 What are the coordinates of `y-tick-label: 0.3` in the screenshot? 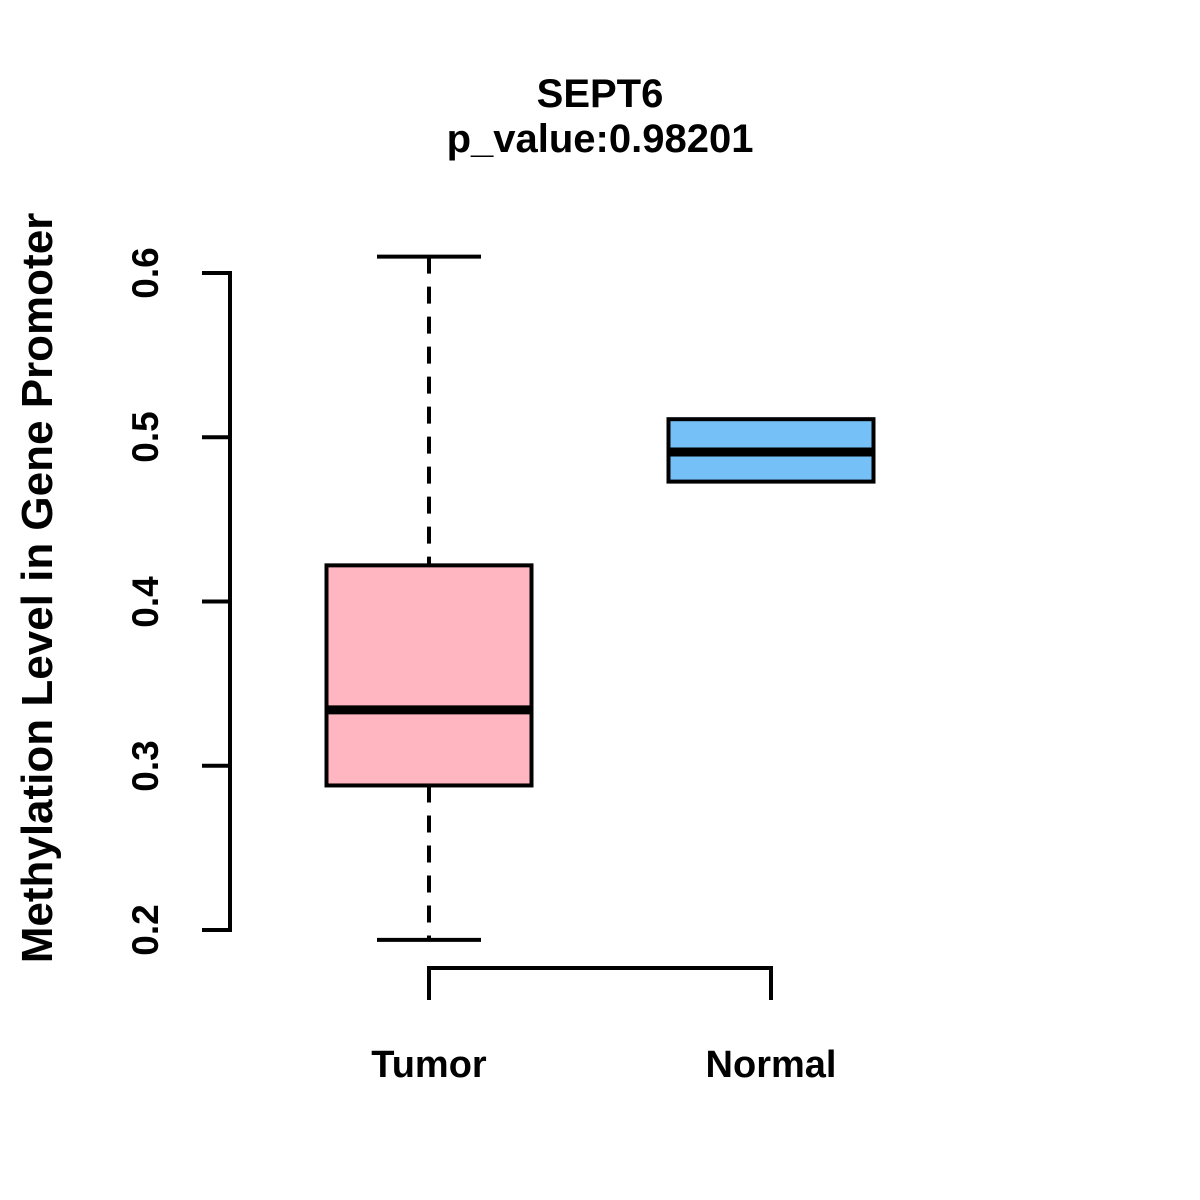 It's located at (145, 766).